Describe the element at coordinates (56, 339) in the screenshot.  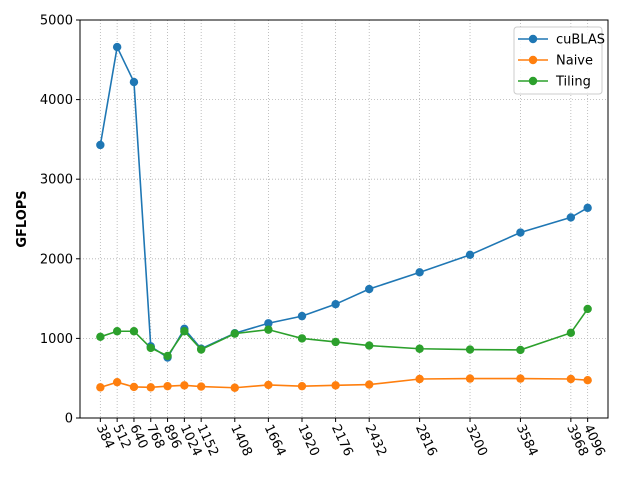
I see `y-tick-label: 1000` at that location.